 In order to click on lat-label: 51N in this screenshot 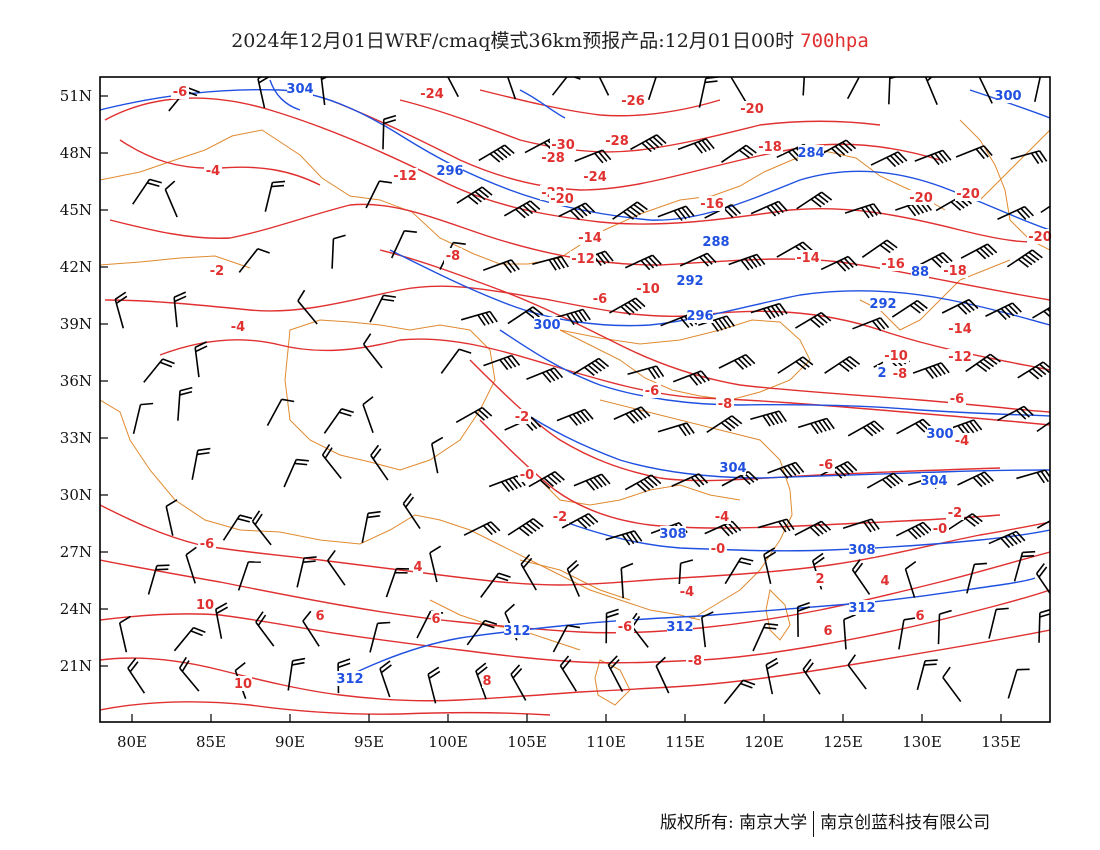, I will do `click(76, 96)`.